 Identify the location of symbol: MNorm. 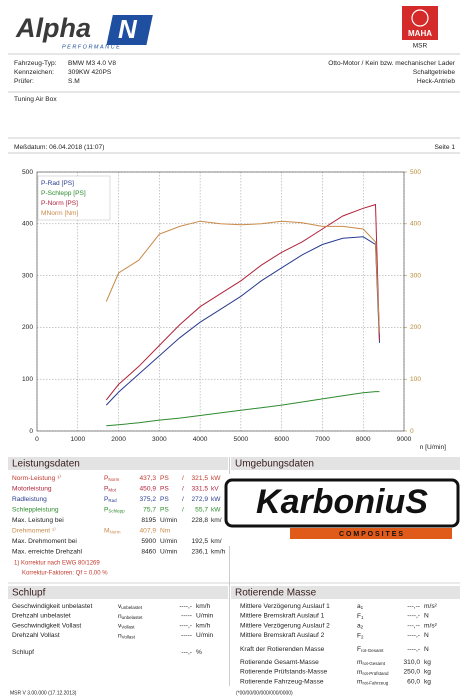
(112, 530).